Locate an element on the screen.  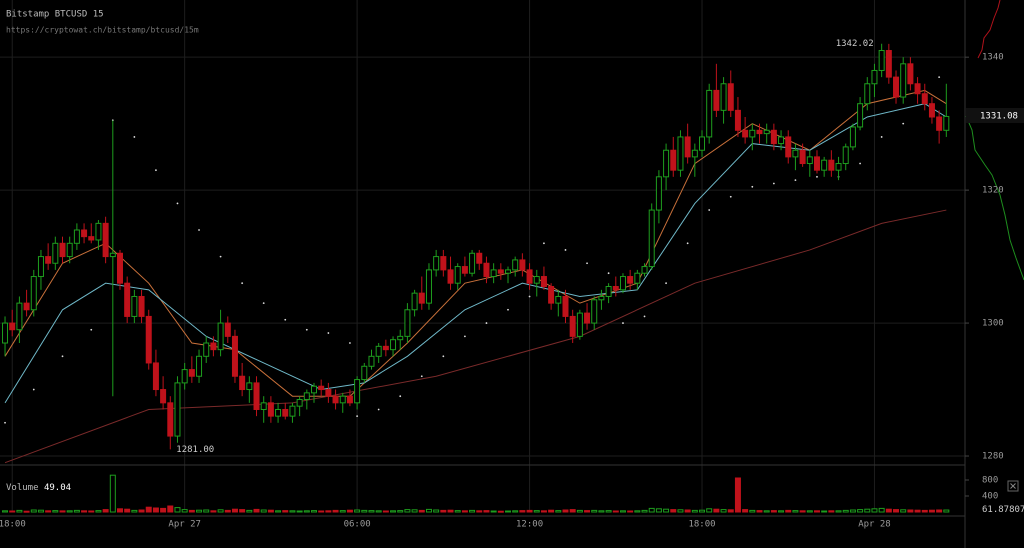
current-price-box is located at coordinates (995, 115).